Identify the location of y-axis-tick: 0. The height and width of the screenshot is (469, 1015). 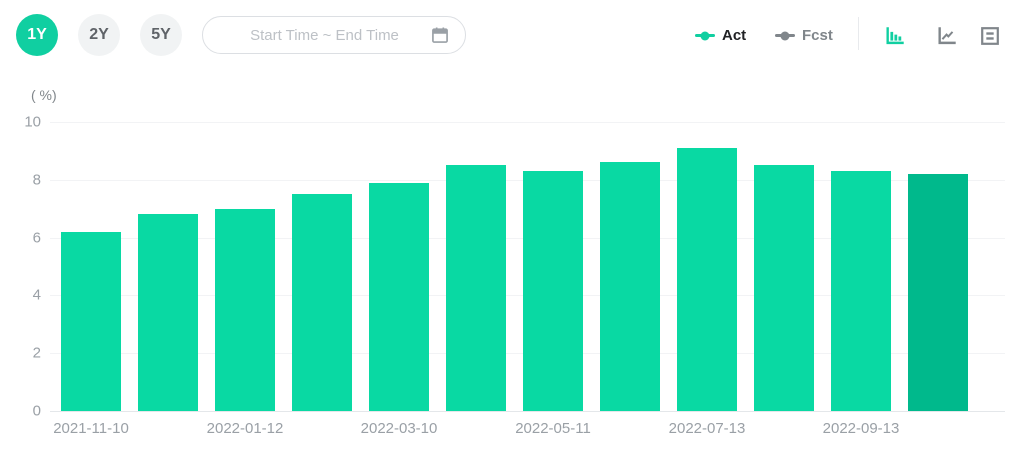
(36, 411).